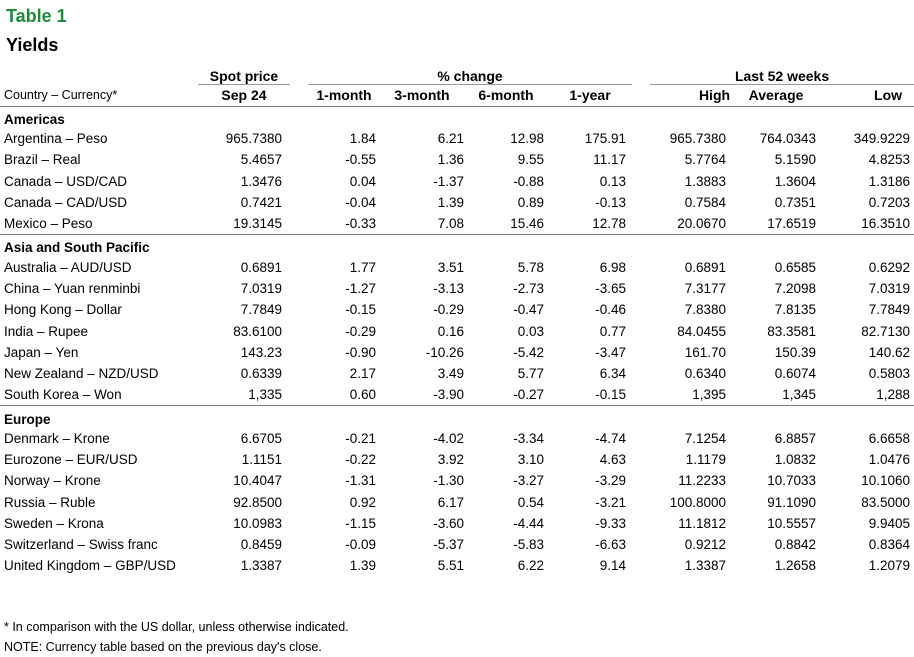 The width and height of the screenshot is (914, 657). I want to click on change-1-month-cell: -0.33, so click(360, 224).